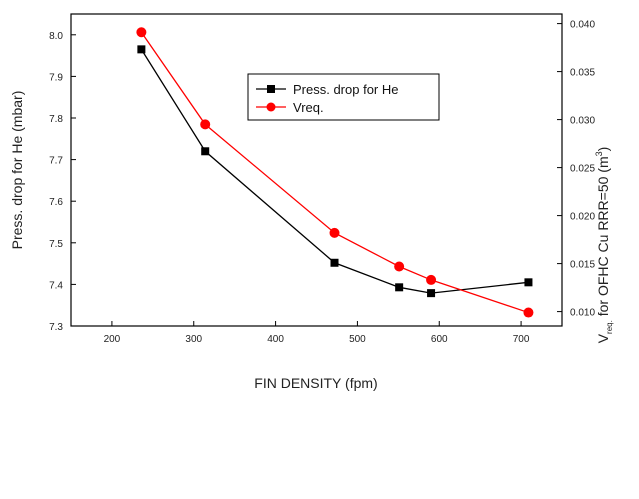 This screenshot has width=639, height=499. Describe the element at coordinates (357, 339) in the screenshot. I see `x-tick-label: 500` at that location.